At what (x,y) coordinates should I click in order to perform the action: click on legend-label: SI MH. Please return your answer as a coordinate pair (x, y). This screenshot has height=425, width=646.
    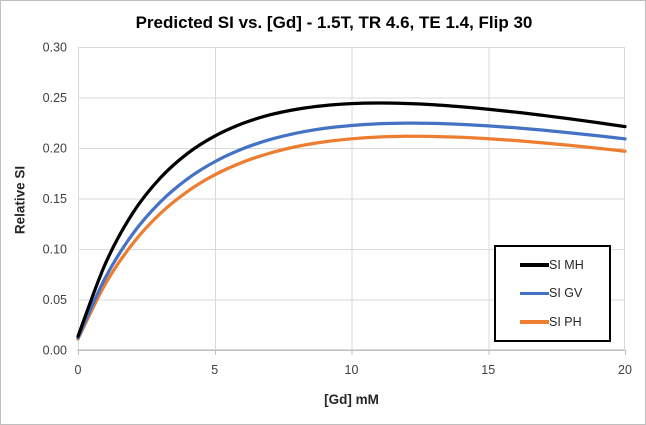
    Looking at the image, I should click on (566, 264).